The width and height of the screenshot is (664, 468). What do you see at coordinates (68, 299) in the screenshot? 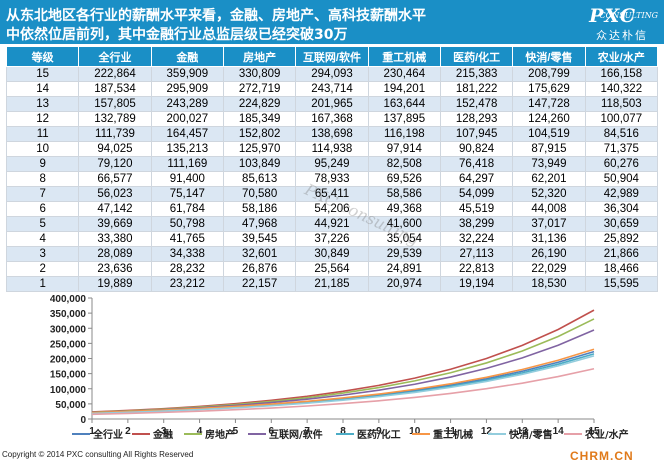
I see `y-tick-label: 400,000` at bounding box center [68, 299].